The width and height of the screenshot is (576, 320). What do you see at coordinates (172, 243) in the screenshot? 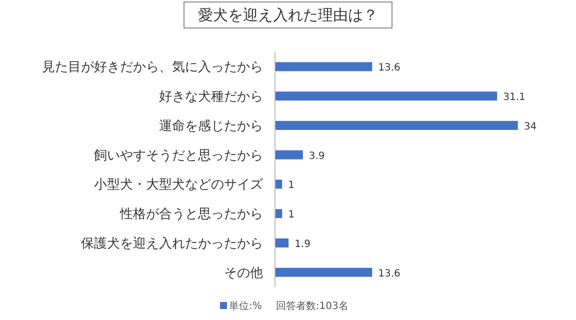
I see `y-tick-label: 保護犬を迎え入れたかったから` at bounding box center [172, 243].